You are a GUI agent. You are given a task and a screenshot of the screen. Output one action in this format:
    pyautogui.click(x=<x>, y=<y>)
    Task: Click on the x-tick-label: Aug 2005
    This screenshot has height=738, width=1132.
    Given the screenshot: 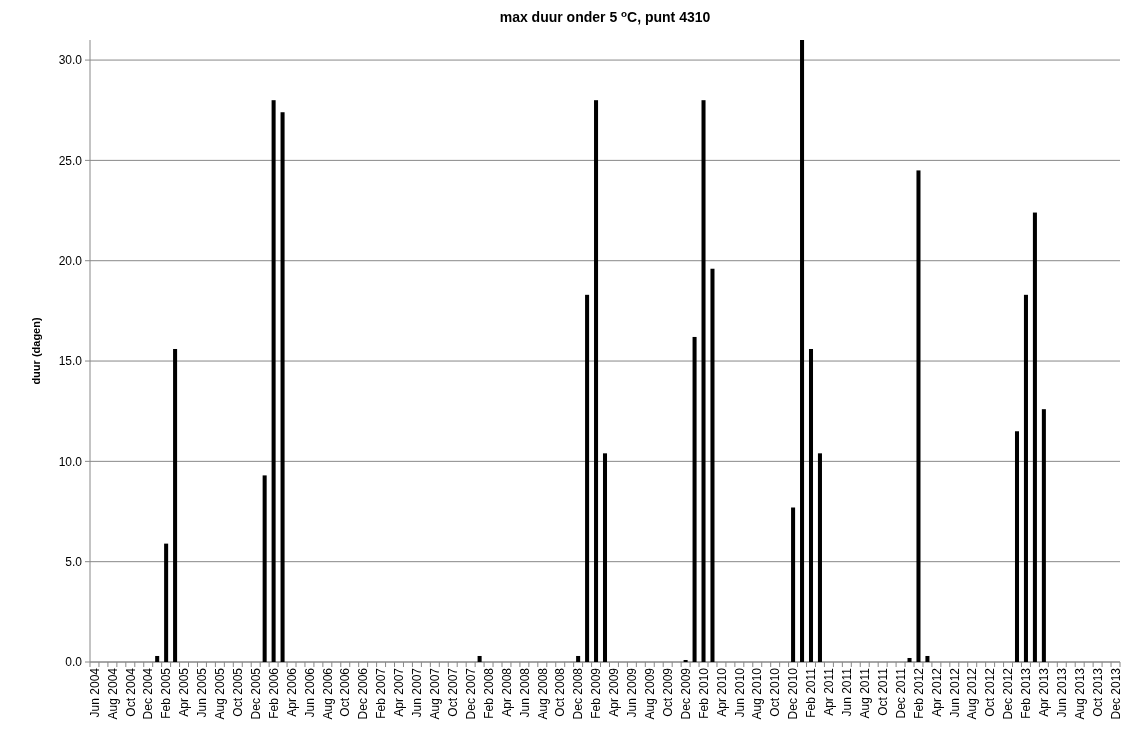 What is the action you would take?
    pyautogui.click(x=220, y=693)
    